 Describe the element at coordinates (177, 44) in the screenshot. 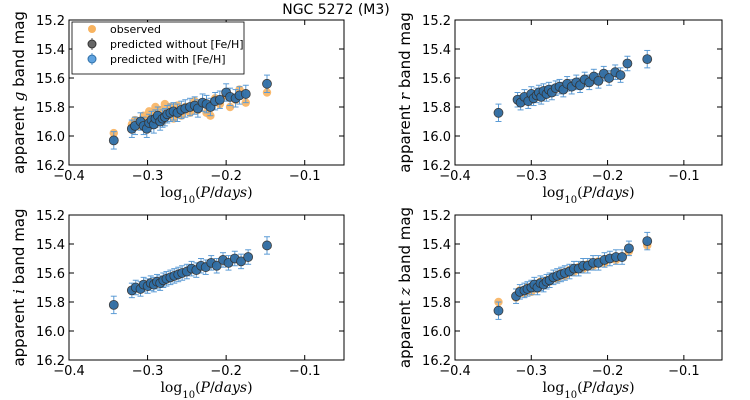

I see `legend-label-predicted-without: predicted without [Fe/H]` at that location.